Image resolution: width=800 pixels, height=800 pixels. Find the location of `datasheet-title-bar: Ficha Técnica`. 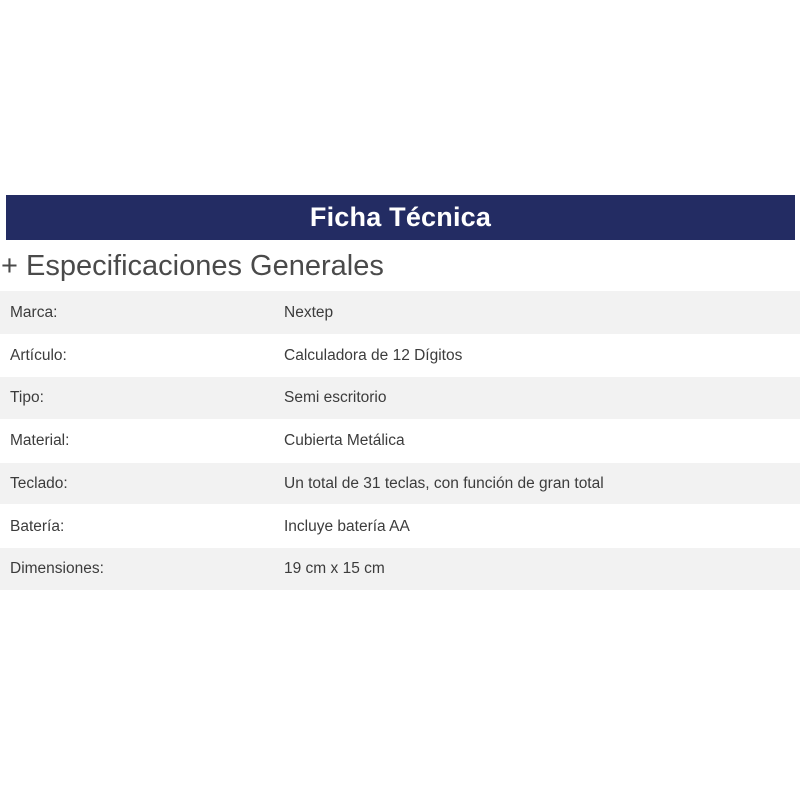

datasheet-title-bar: Ficha Técnica is located at coordinates (400, 217).